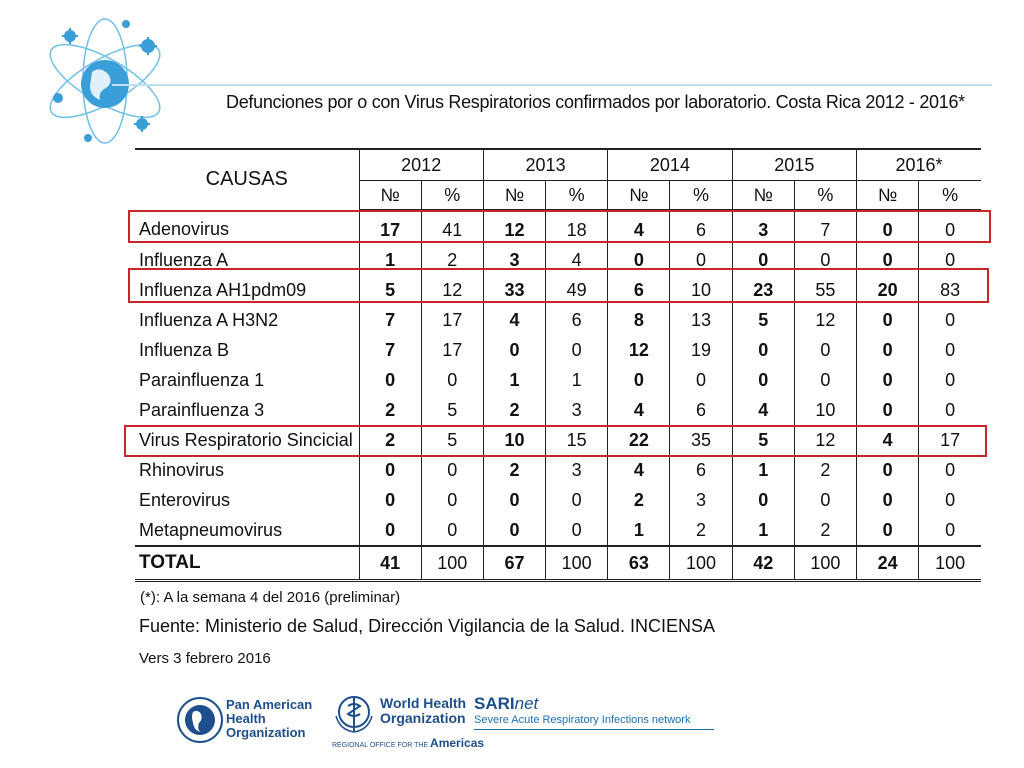 This screenshot has width=1024, height=768. What do you see at coordinates (701, 410) in the screenshot?
I see `percent-cell: 6` at bounding box center [701, 410].